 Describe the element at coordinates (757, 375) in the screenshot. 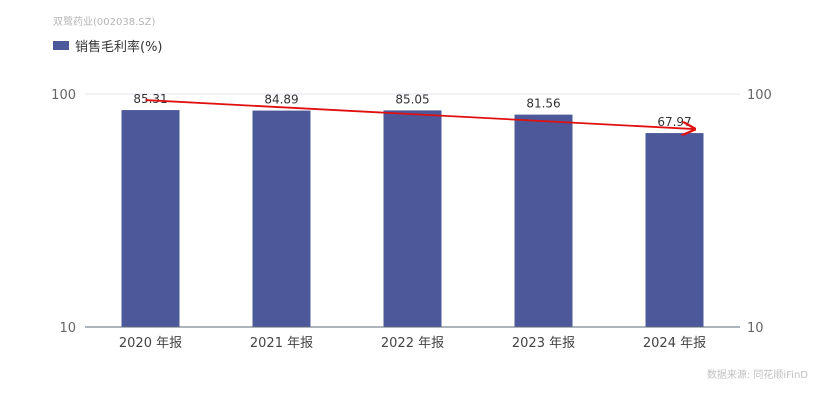

I see `data-source-note: 数据来源: 同花顺iFinD` at that location.